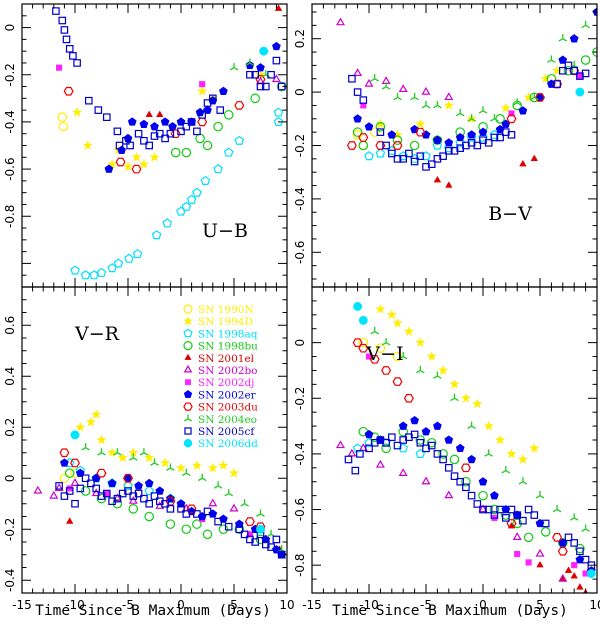  I want to click on x-tick-label: -10, so click(369, 605).